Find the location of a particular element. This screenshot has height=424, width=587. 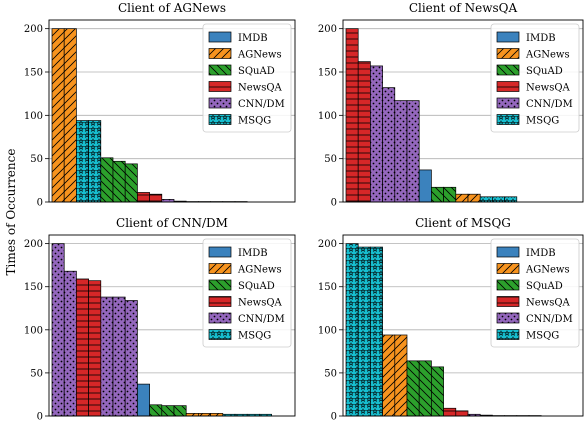

y-axis-label: Times of Occurrence is located at coordinates (11, 212).